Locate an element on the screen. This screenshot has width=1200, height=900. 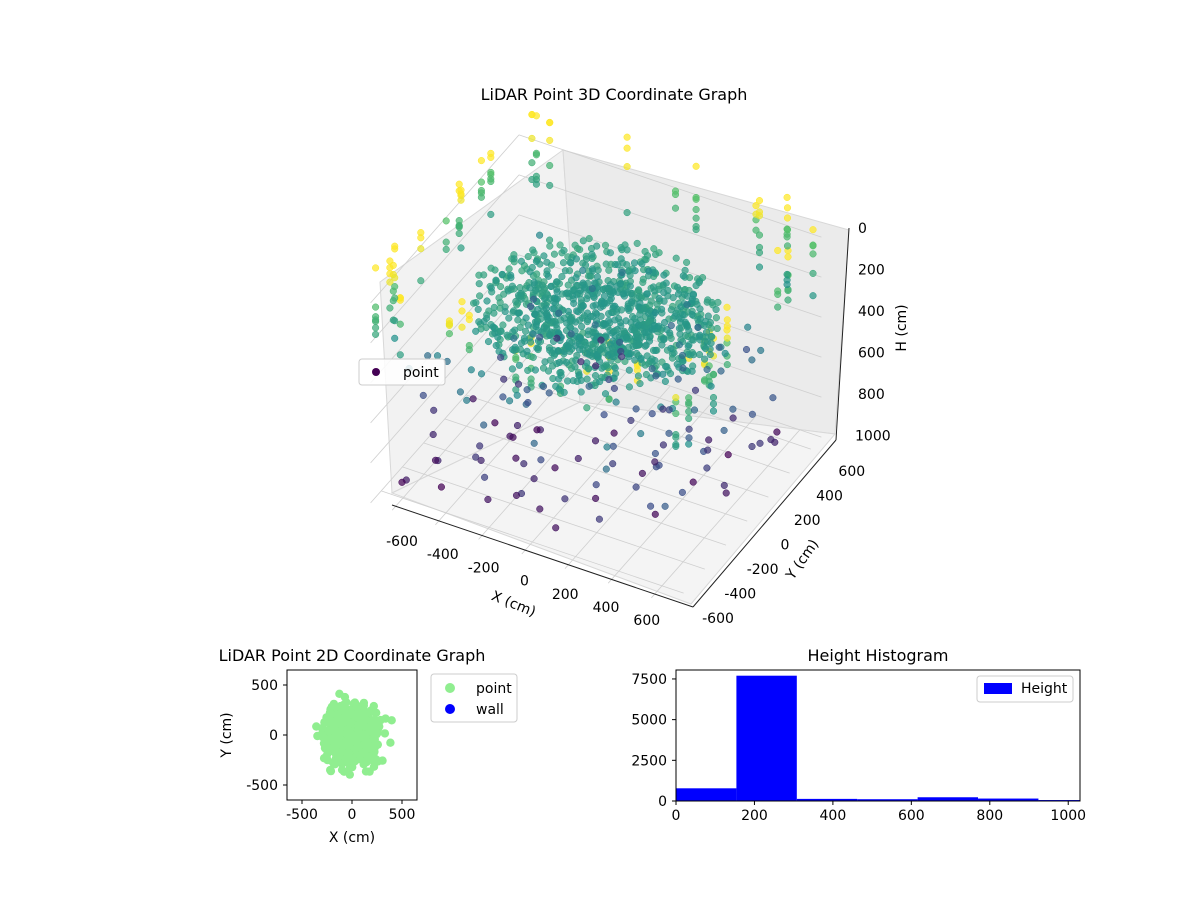
histogram-bar is located at coordinates (887, 800).